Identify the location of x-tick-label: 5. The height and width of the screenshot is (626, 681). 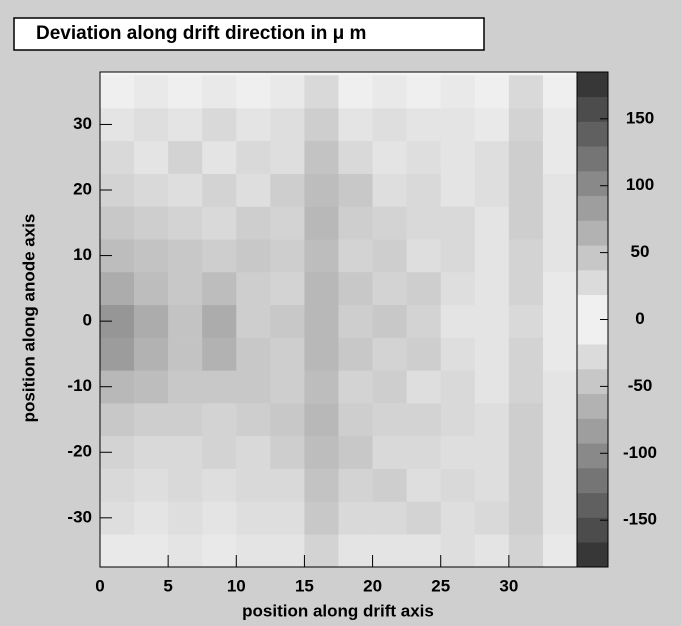
(167, 585).